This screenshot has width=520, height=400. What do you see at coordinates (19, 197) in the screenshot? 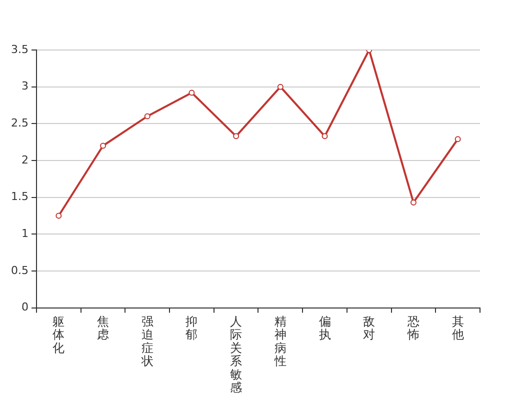
I see `y-tick-label: 1.5` at bounding box center [19, 197].